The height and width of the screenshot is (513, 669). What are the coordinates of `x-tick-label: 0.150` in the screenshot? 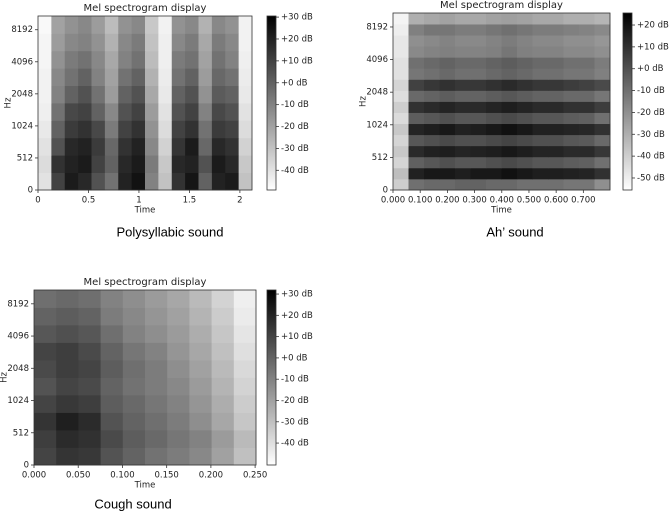 It's located at (166, 476).